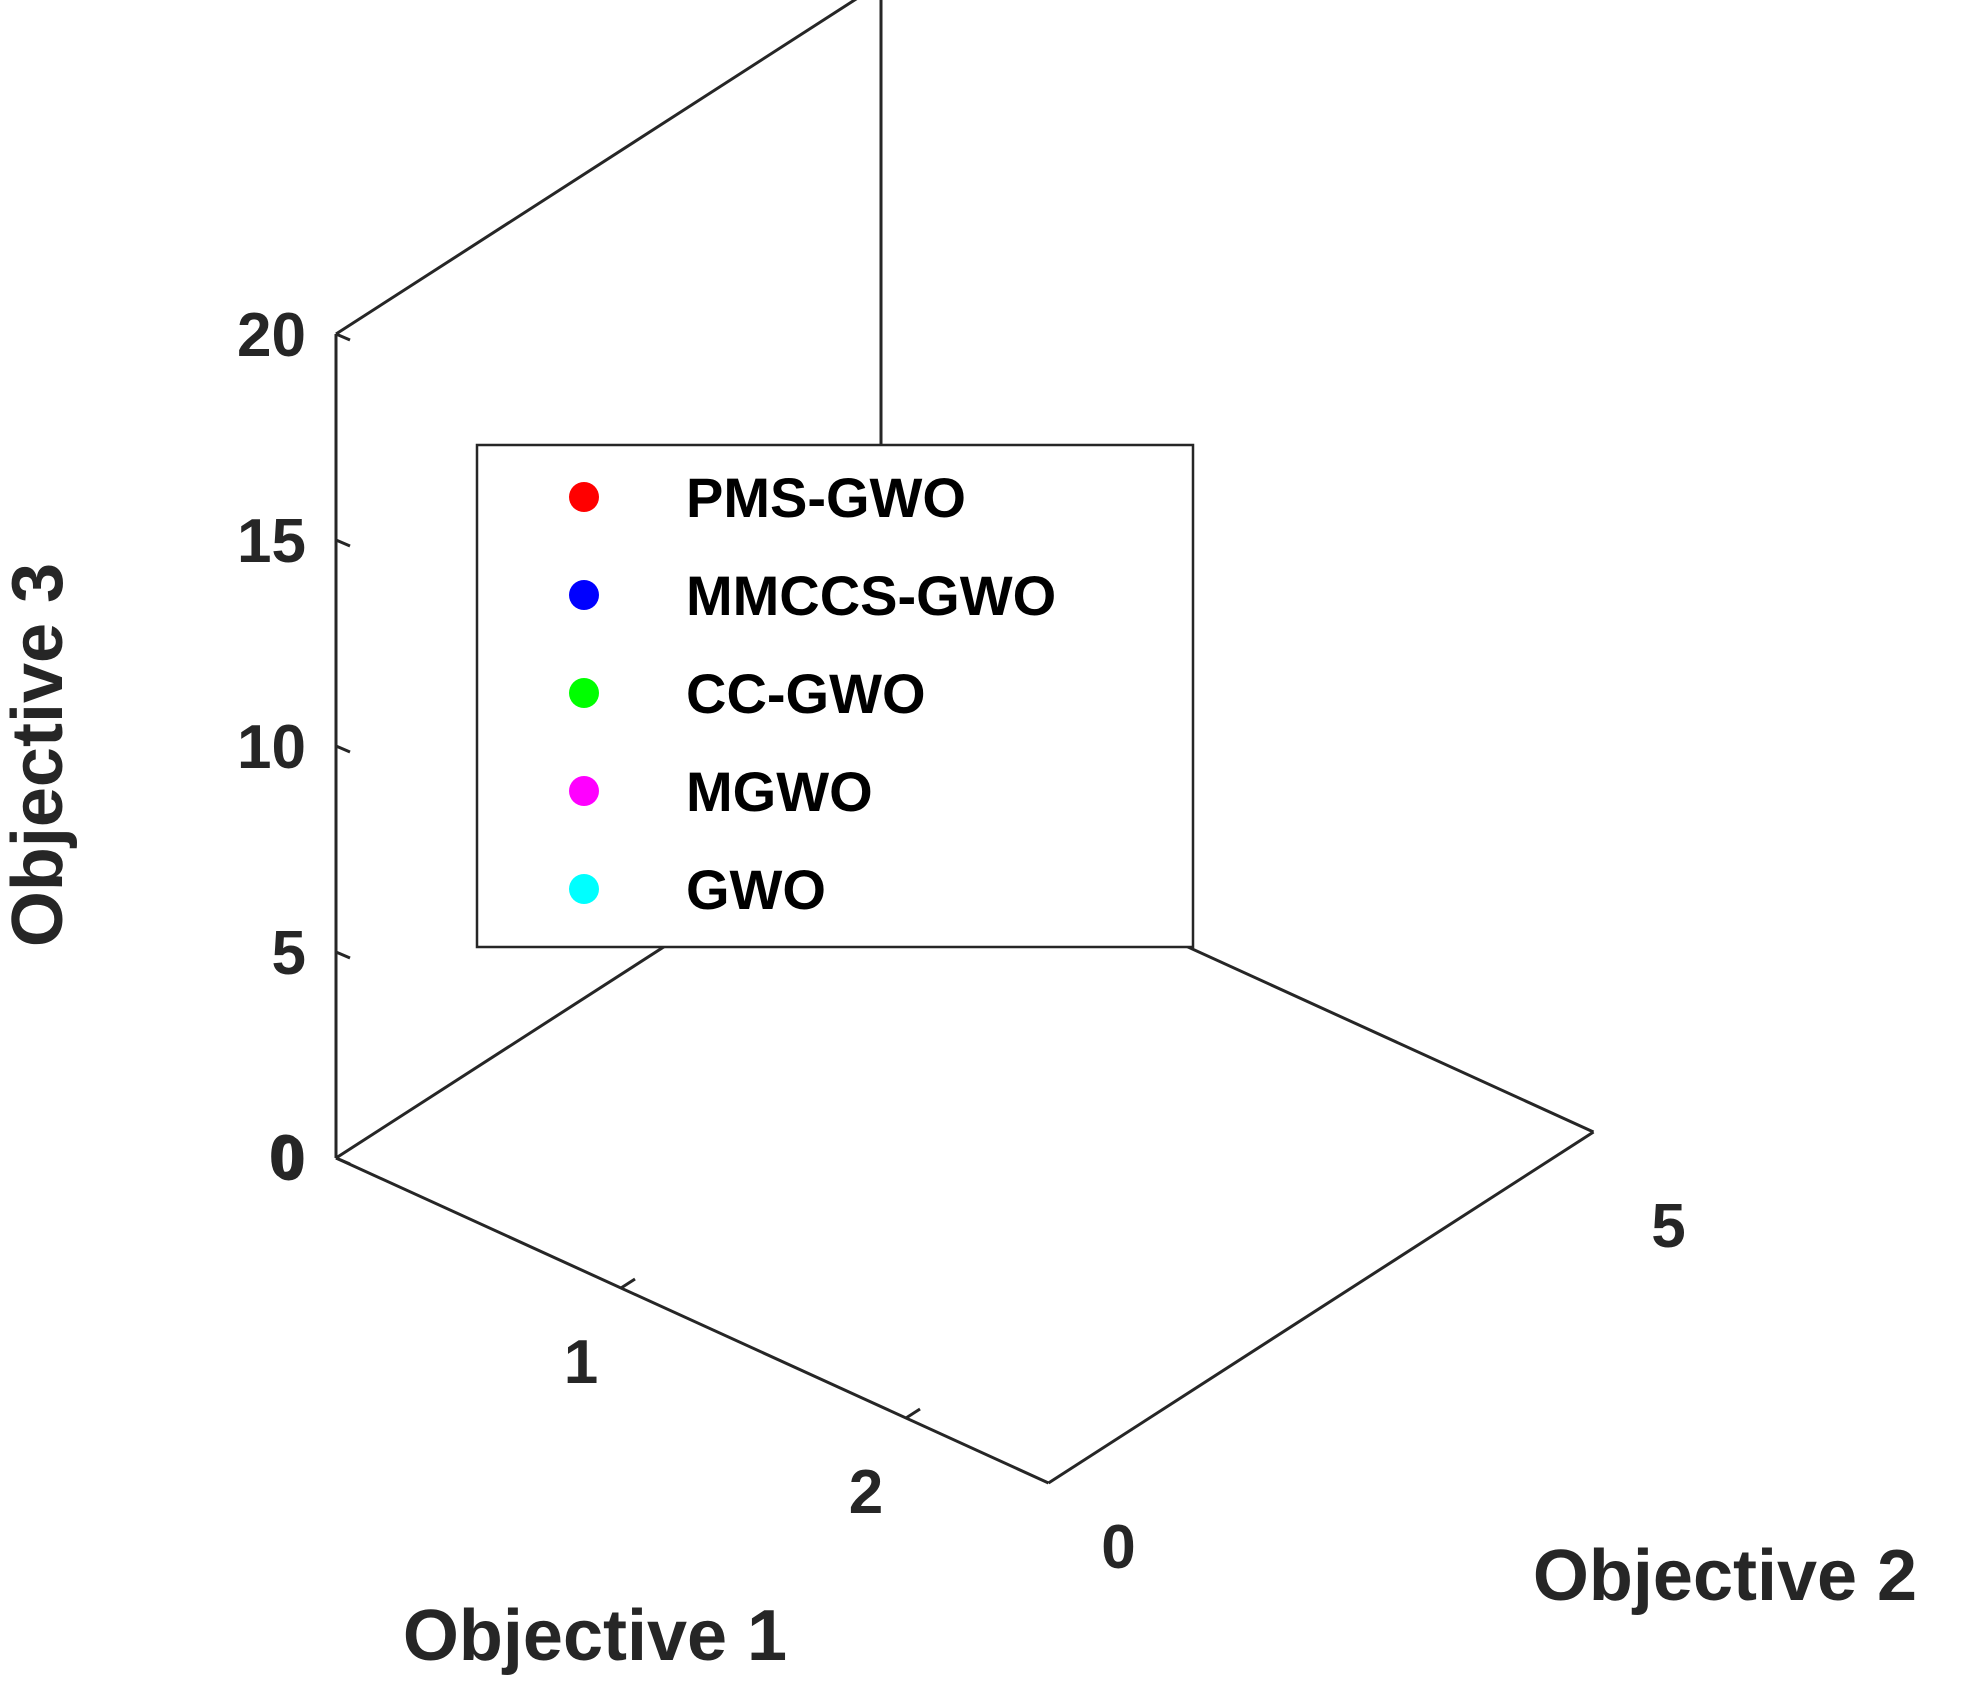 The image size is (1985, 1708). Describe the element at coordinates (1725, 1576) in the screenshot. I see `y-axis-label: Objective 2` at that location.